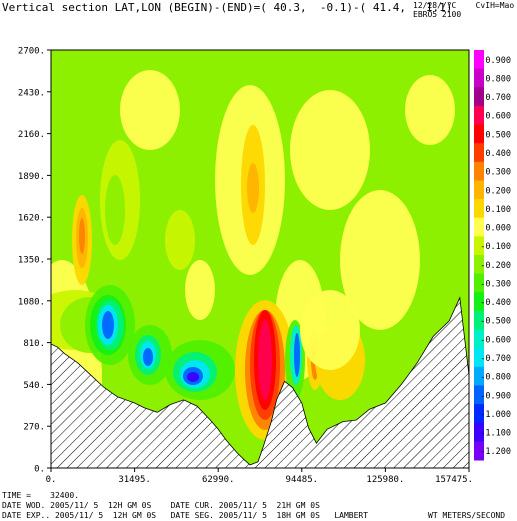 The image size is (517, 521). What do you see at coordinates (31, 177) in the screenshot?
I see `y-tick-label: 1890.` at bounding box center [31, 177].